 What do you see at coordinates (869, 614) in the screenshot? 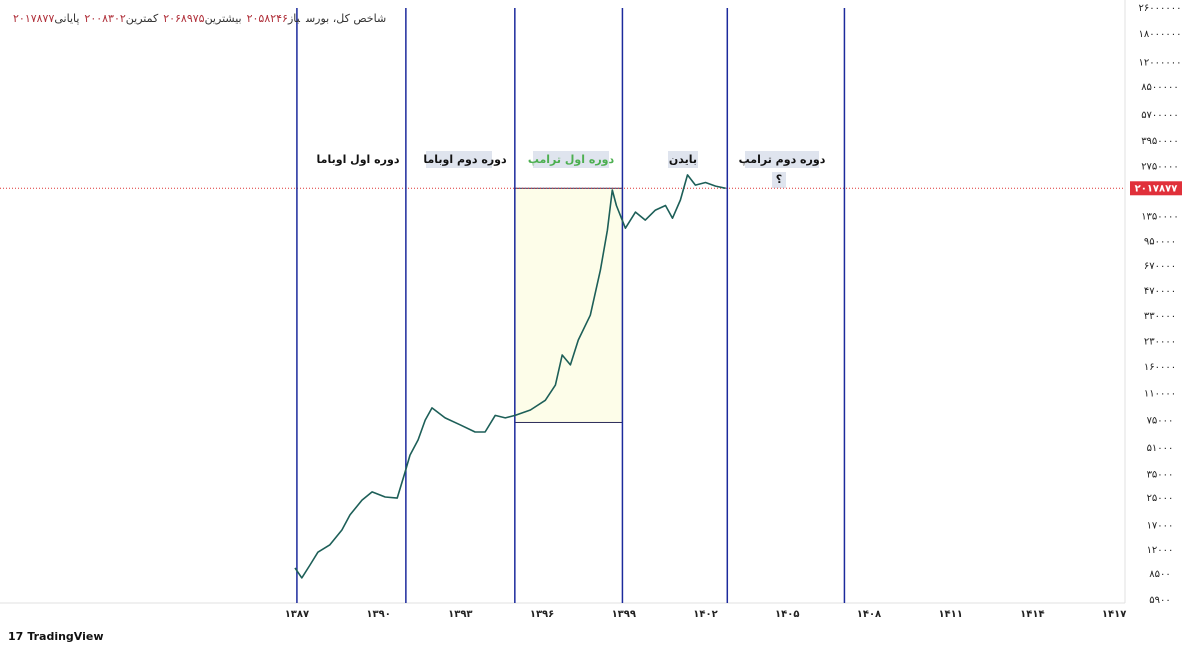
I see `x-tick-label: ۱۴۰۸` at bounding box center [869, 614].